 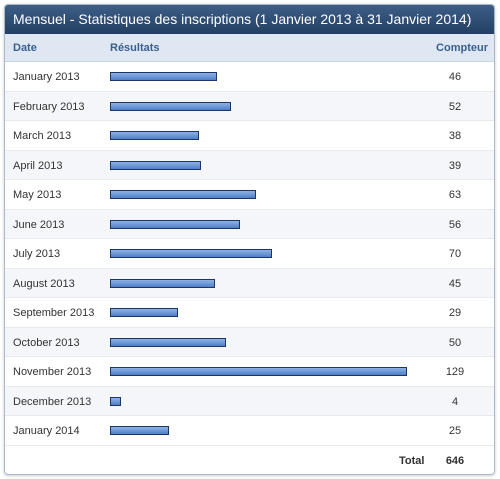 What do you see at coordinates (25, 48) in the screenshot?
I see `column-label: Date` at bounding box center [25, 48].